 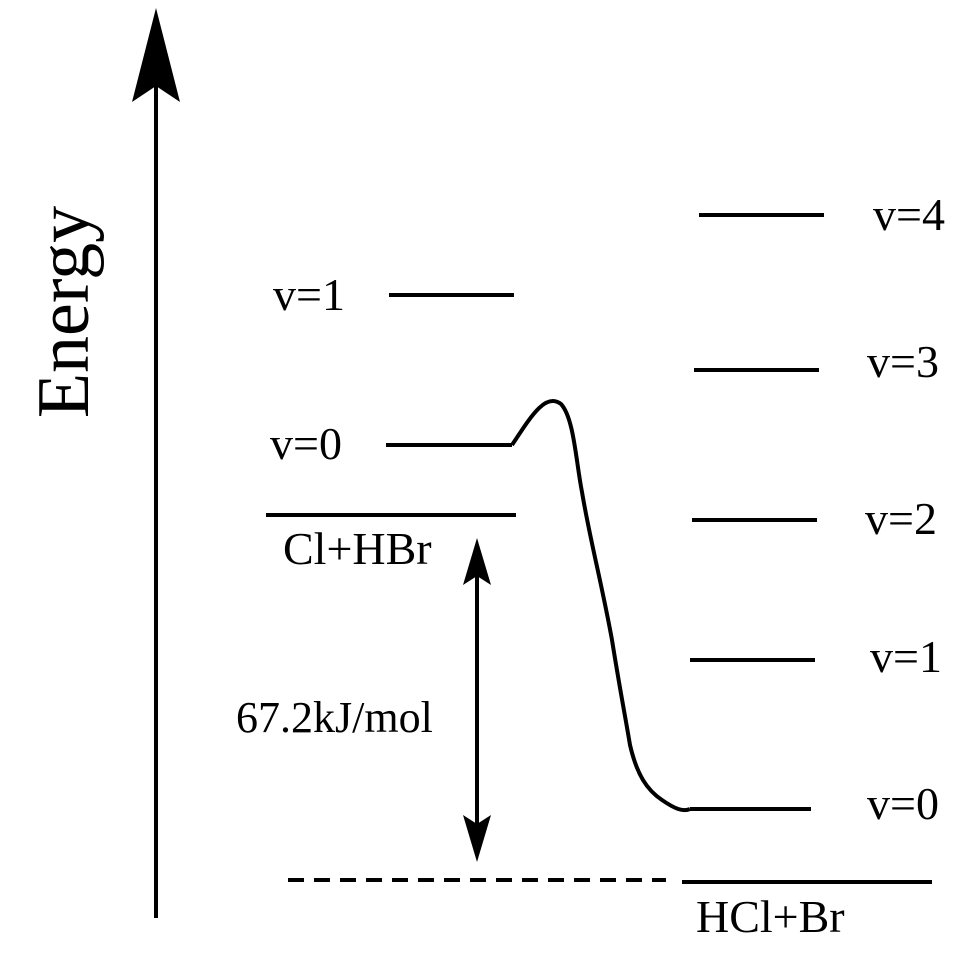 I want to click on product-v4-label: v=4, so click(x=909, y=214).